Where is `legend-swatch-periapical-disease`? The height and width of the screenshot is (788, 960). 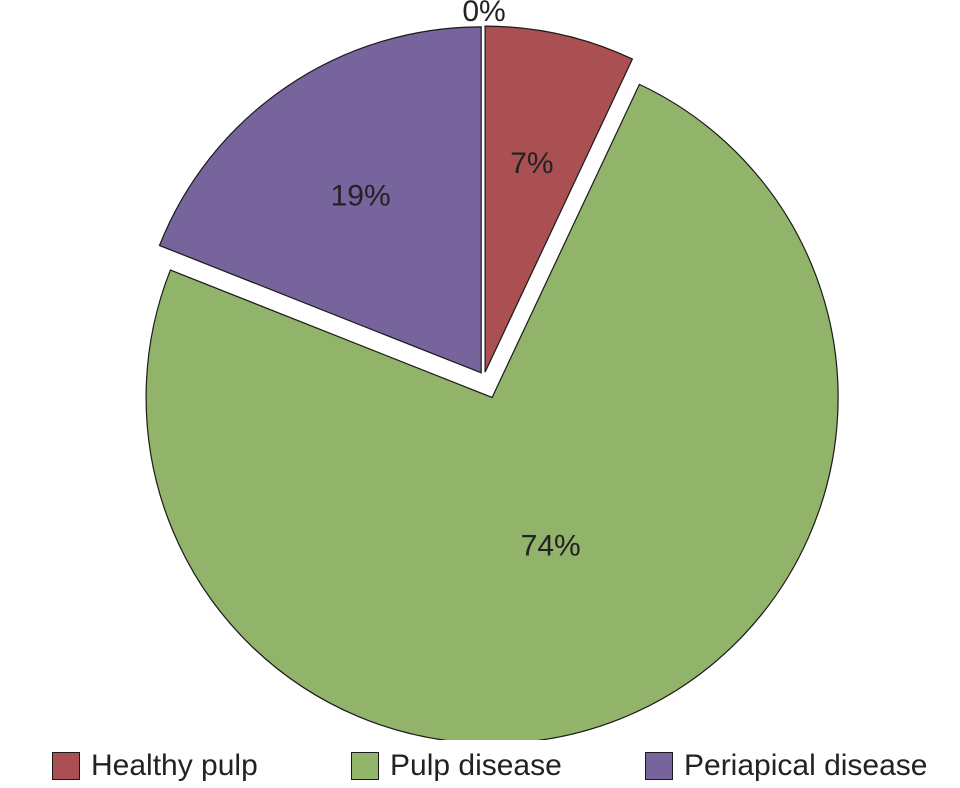 legend-swatch-periapical-disease is located at coordinates (659, 766).